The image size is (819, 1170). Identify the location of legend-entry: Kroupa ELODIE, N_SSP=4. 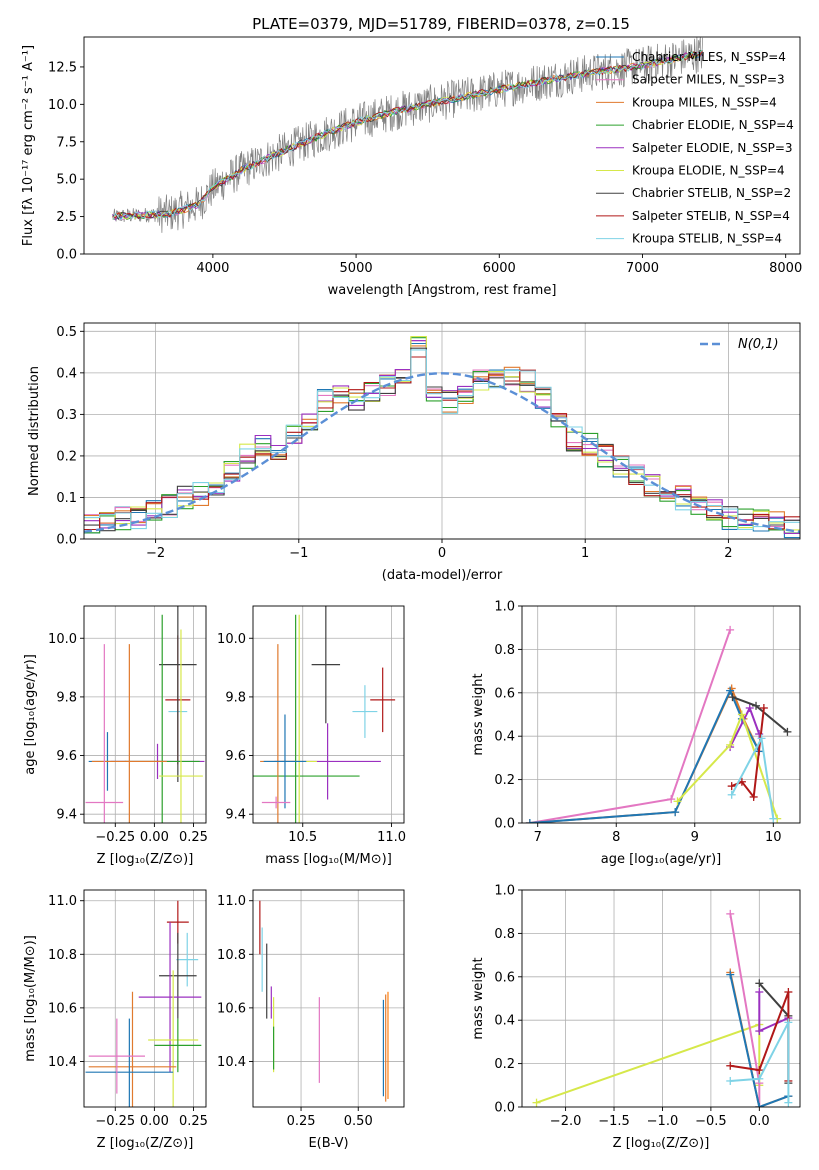
(708, 171).